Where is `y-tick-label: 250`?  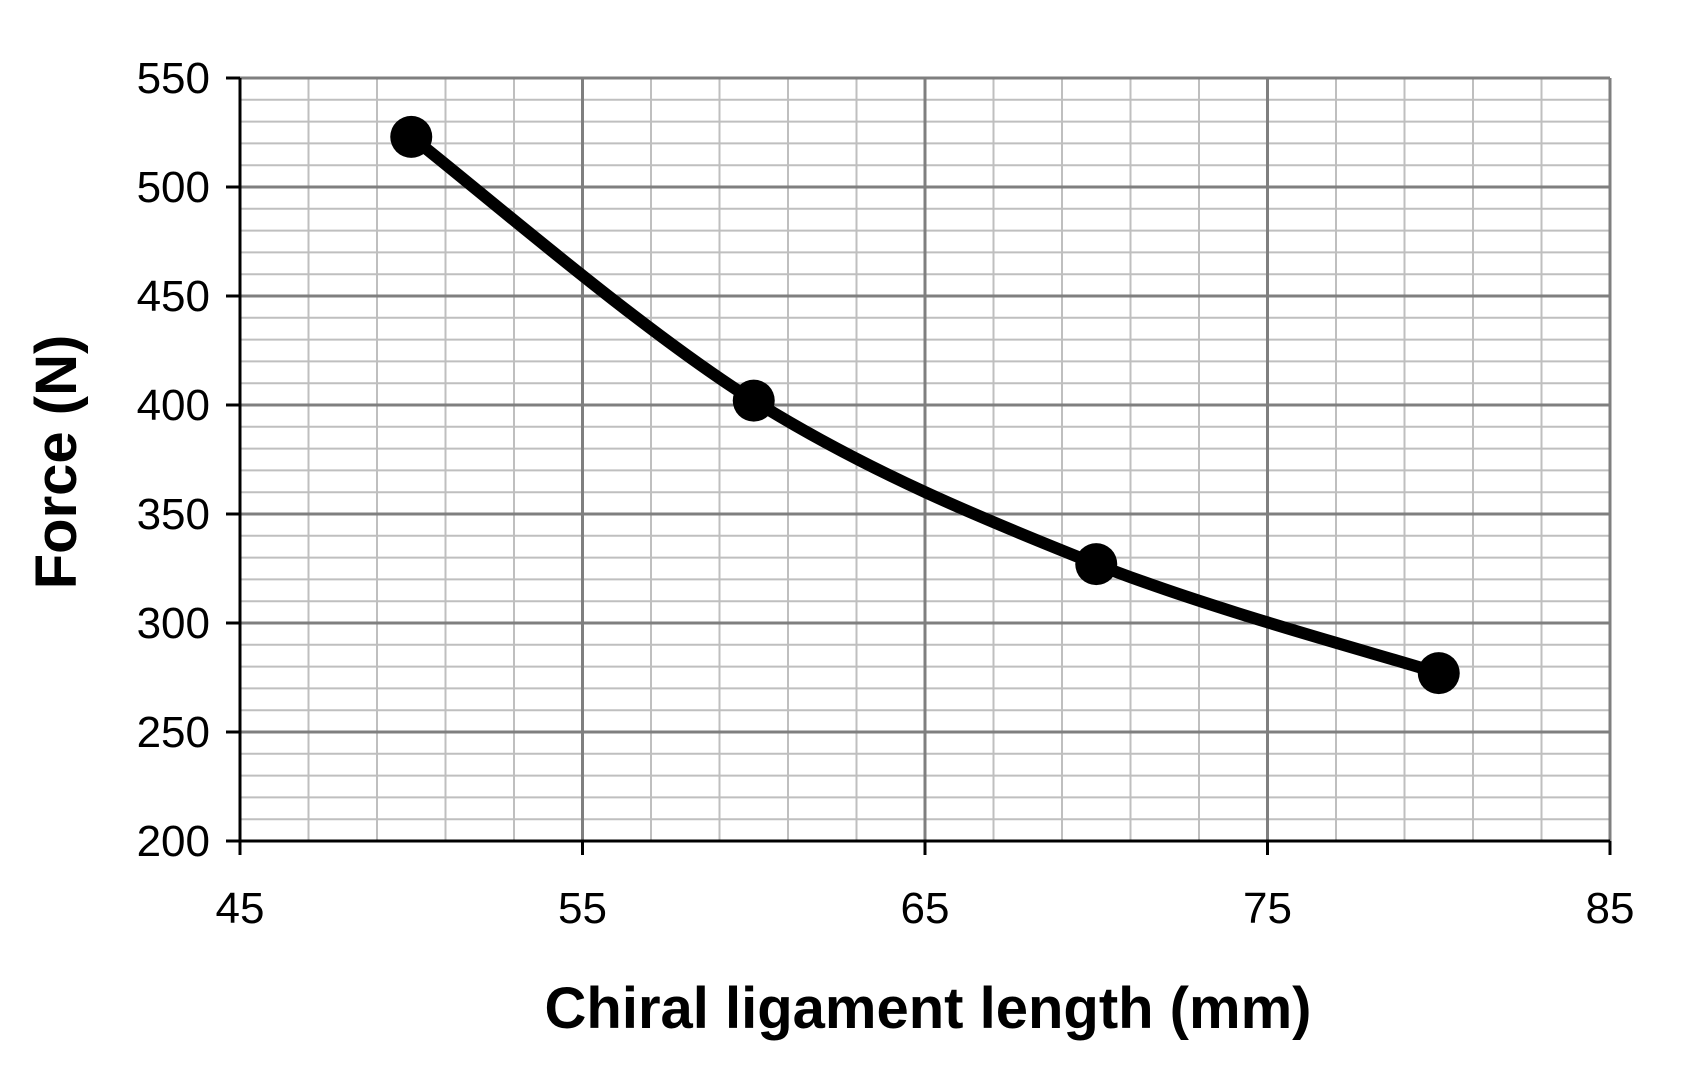
y-tick-label: 250 is located at coordinates (173, 732).